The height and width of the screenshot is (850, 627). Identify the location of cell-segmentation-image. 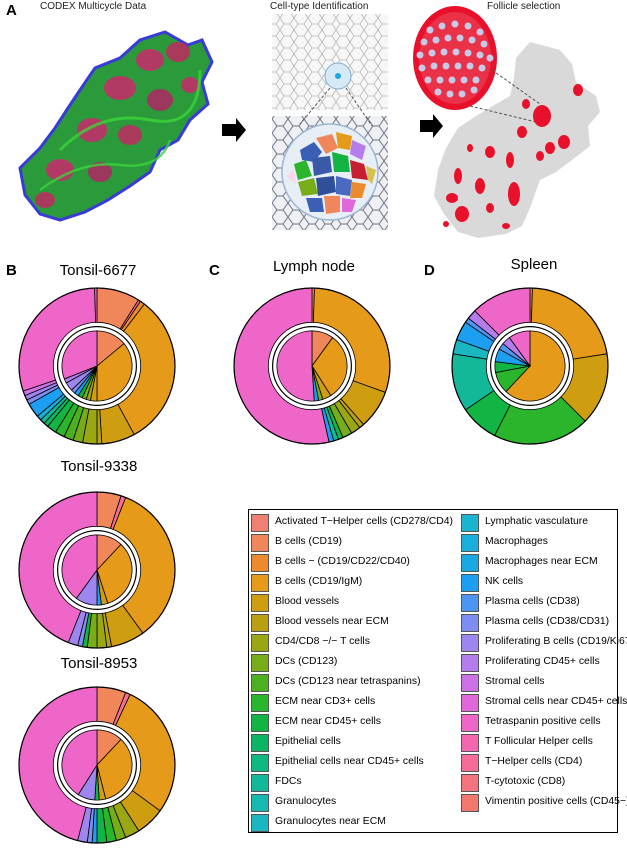
(330, 122).